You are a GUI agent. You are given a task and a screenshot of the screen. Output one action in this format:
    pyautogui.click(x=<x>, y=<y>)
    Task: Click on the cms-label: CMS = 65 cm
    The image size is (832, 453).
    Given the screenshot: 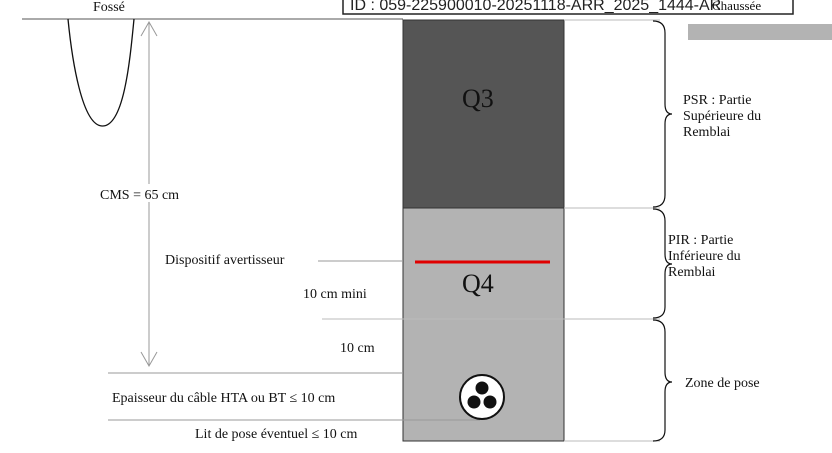 What is the action you would take?
    pyautogui.click(x=139, y=195)
    